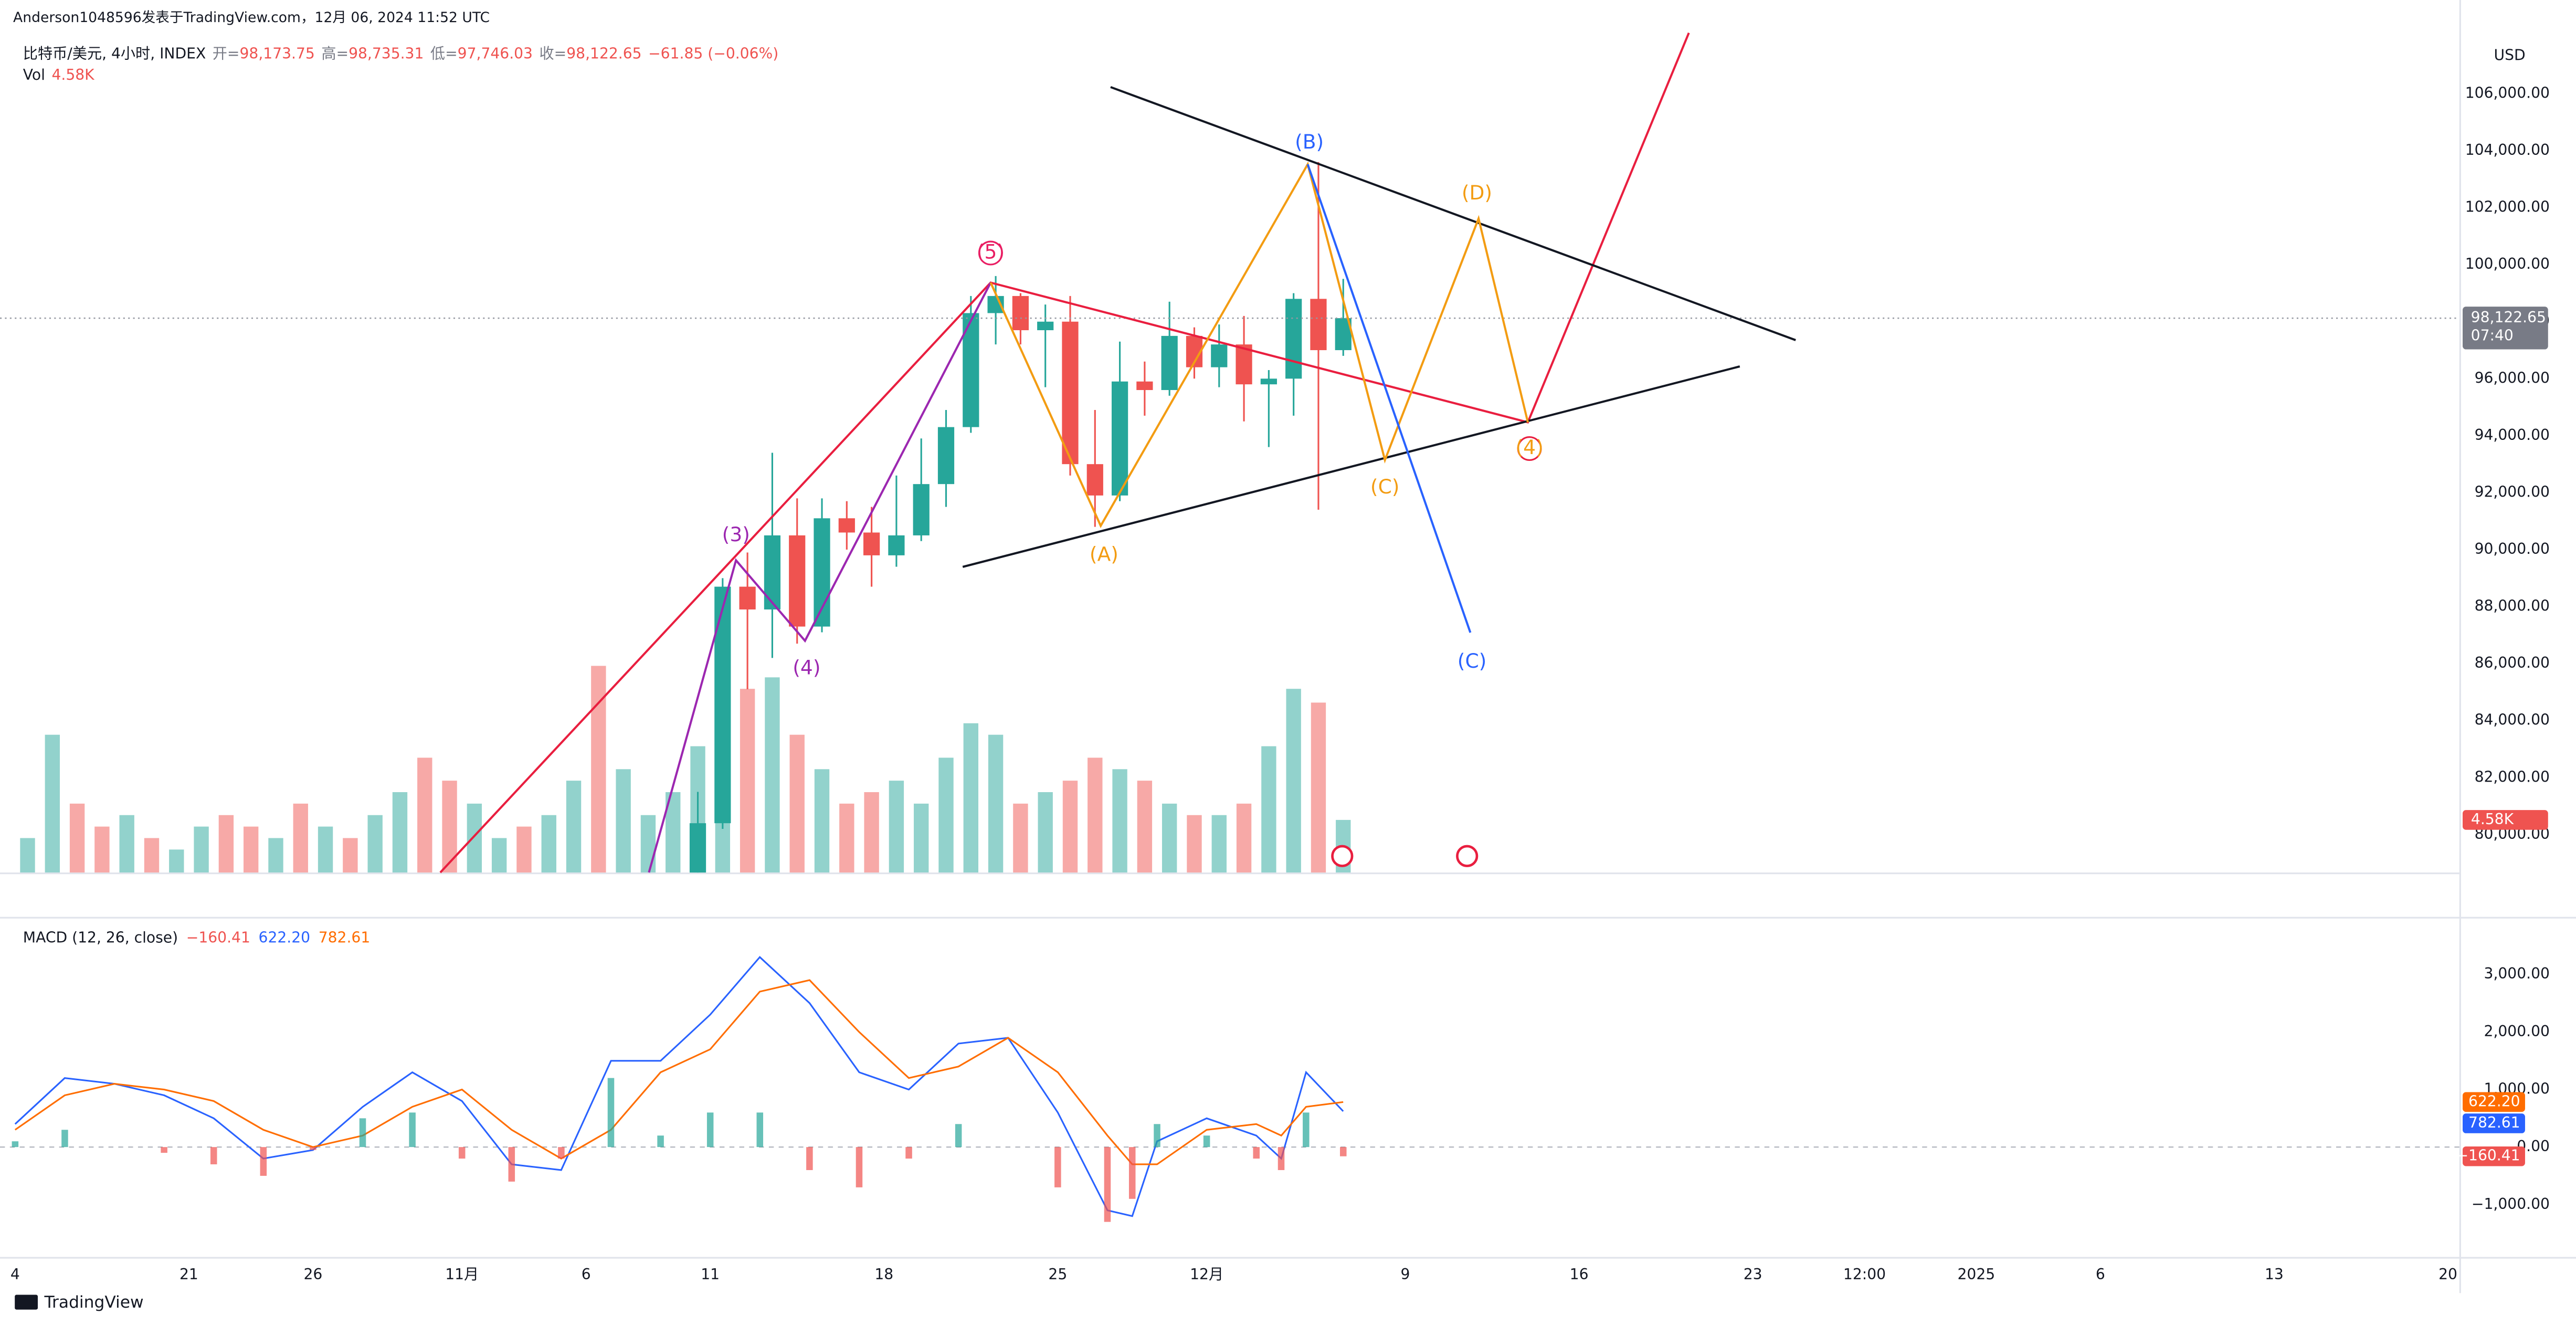  I want to click on volume-tag, so click(2505, 820).